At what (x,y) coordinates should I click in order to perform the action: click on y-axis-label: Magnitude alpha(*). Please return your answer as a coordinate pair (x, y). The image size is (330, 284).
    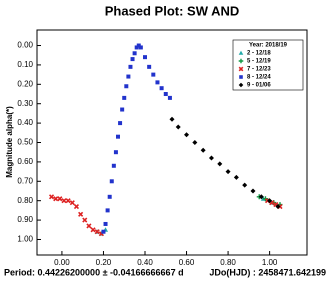
    Looking at the image, I should click on (9, 142).